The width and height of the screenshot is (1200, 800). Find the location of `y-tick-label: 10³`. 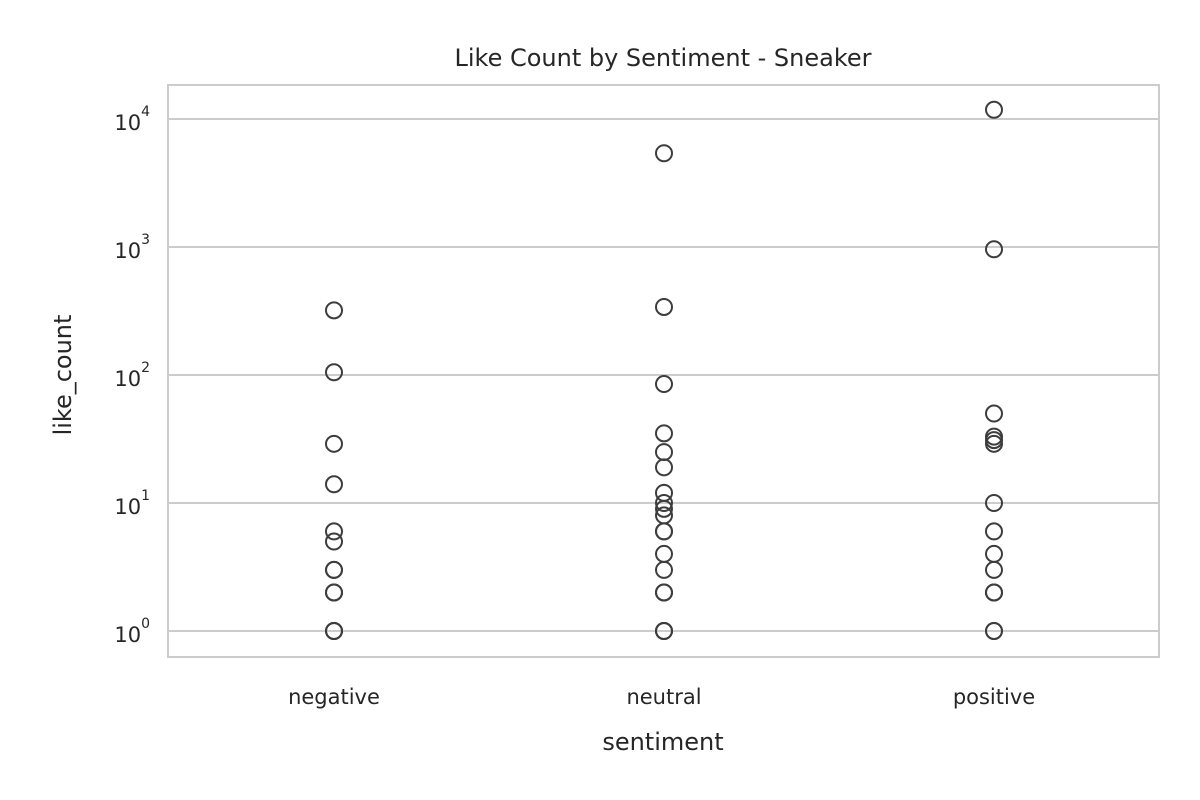

y-tick-label: 10³ is located at coordinates (132, 247).